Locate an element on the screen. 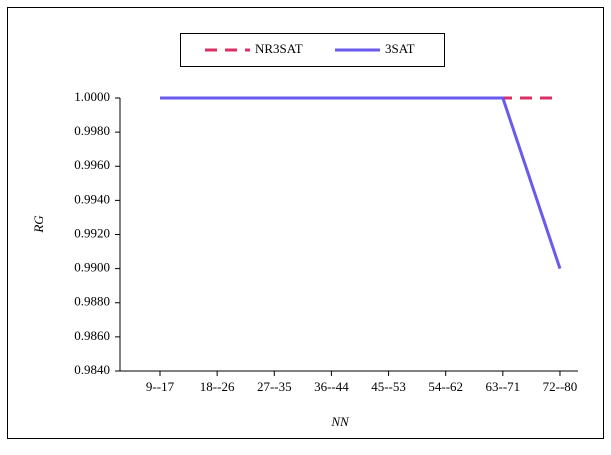 The width and height of the screenshot is (611, 455). y-tick-label: 0.9840 is located at coordinates (92, 369).